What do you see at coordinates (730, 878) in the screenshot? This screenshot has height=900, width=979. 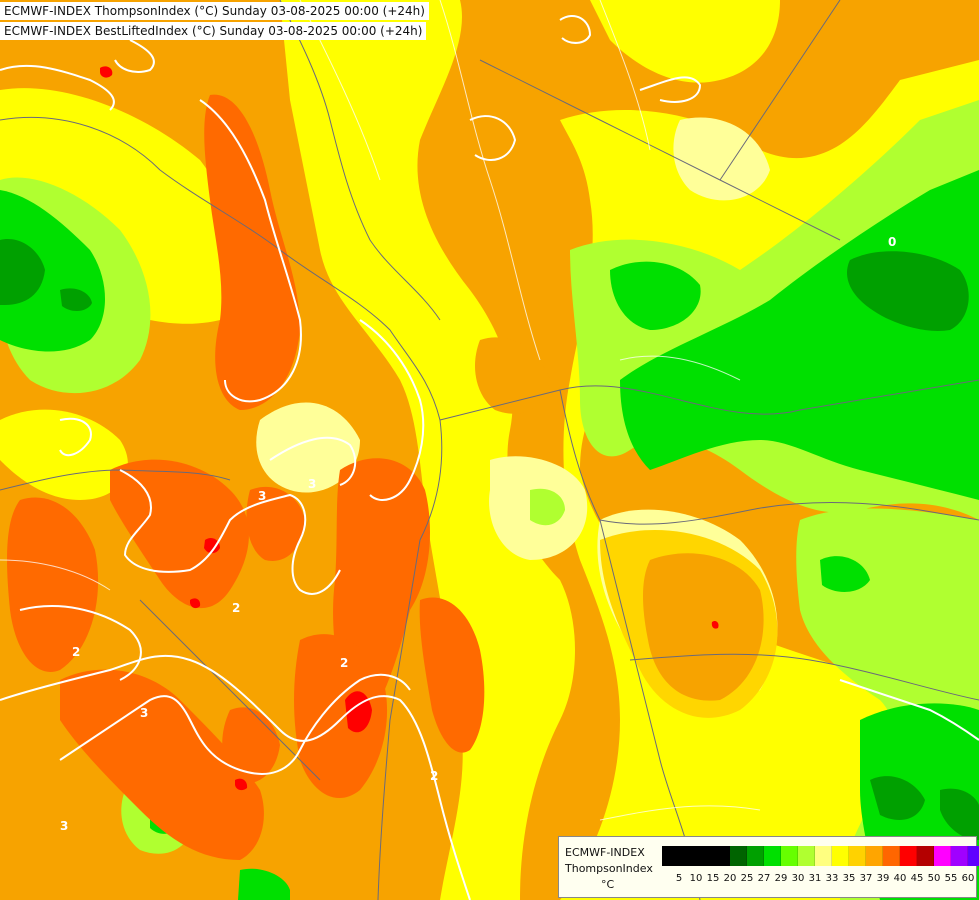 I see `legend-tick-label: 20` at bounding box center [730, 878].